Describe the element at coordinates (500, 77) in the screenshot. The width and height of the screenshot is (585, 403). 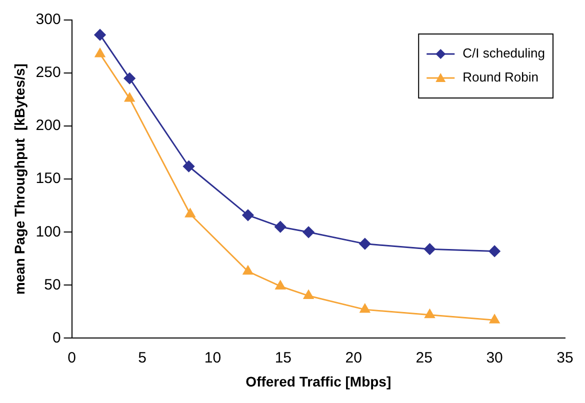
I see `legend-label: Round Robin` at that location.